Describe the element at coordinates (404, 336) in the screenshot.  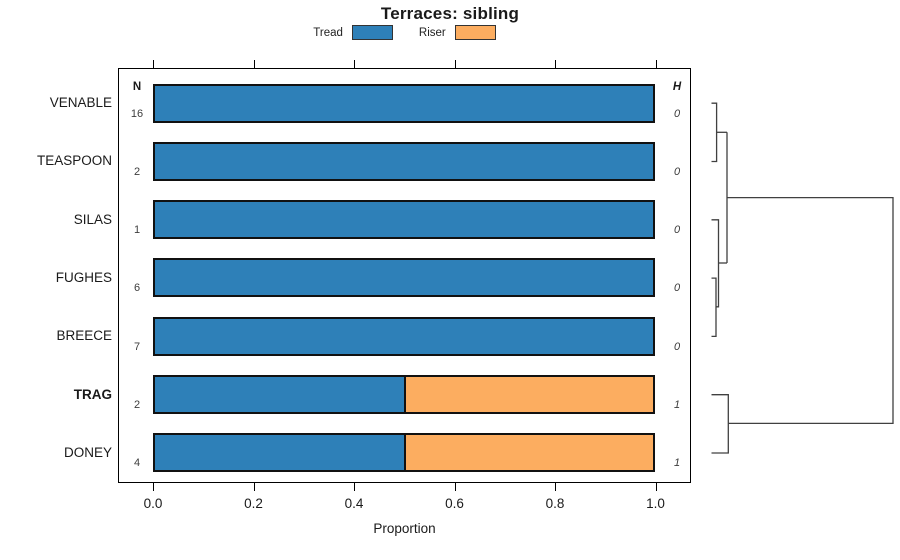
I see `bar-breece` at that location.